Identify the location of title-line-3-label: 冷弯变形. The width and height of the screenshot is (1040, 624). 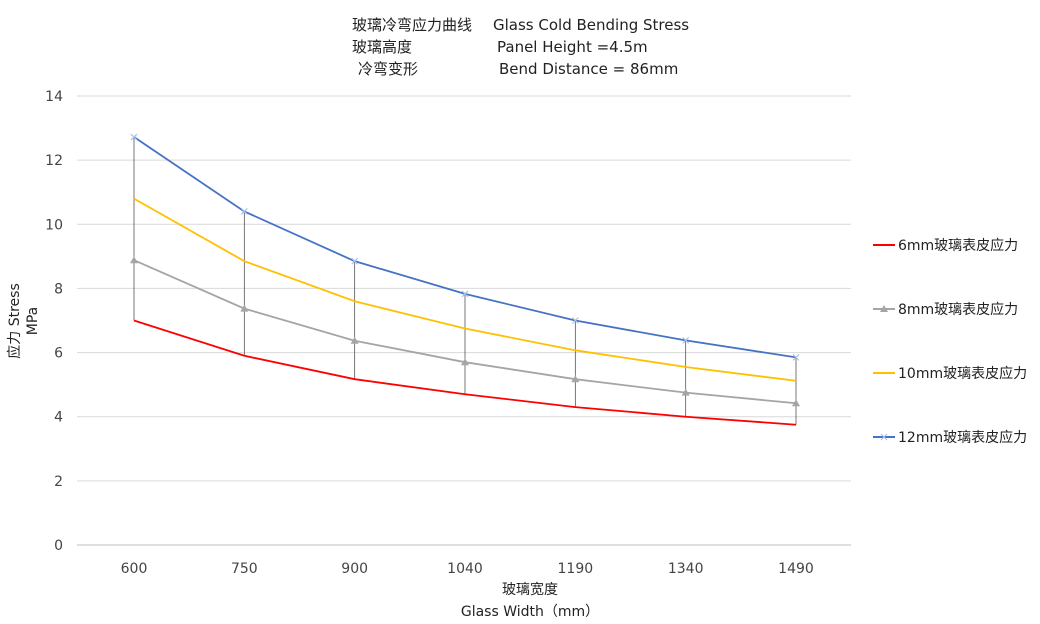
(388, 69).